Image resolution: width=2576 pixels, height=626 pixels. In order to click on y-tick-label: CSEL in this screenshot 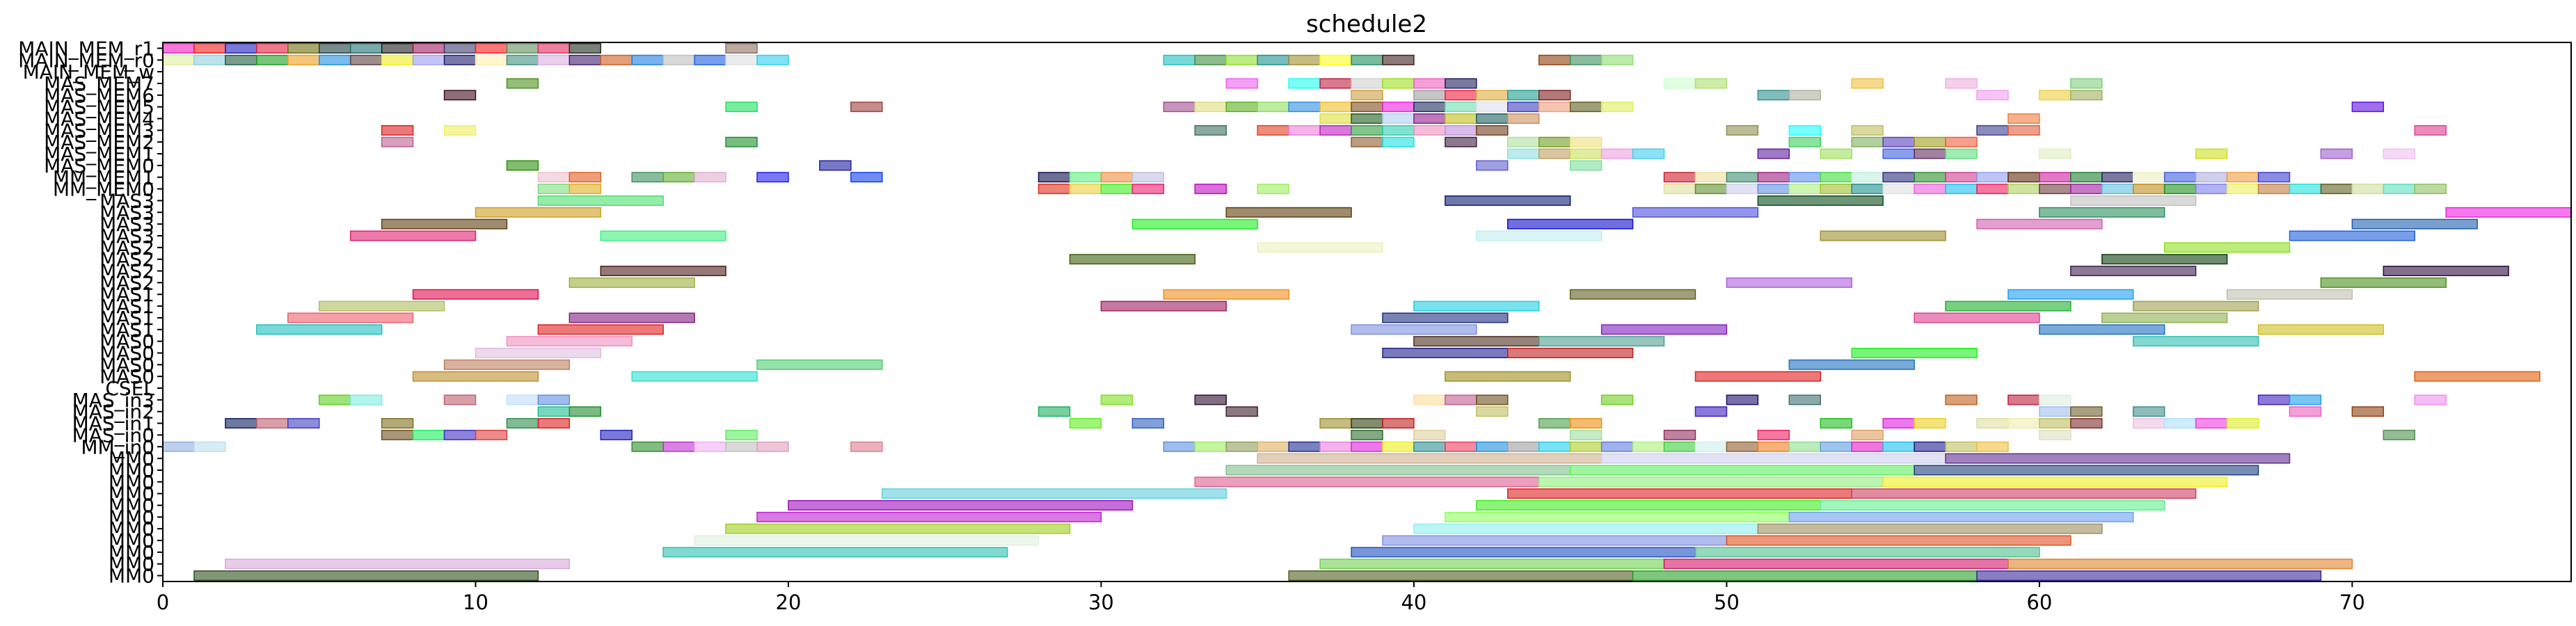, I will do `click(129, 389)`.